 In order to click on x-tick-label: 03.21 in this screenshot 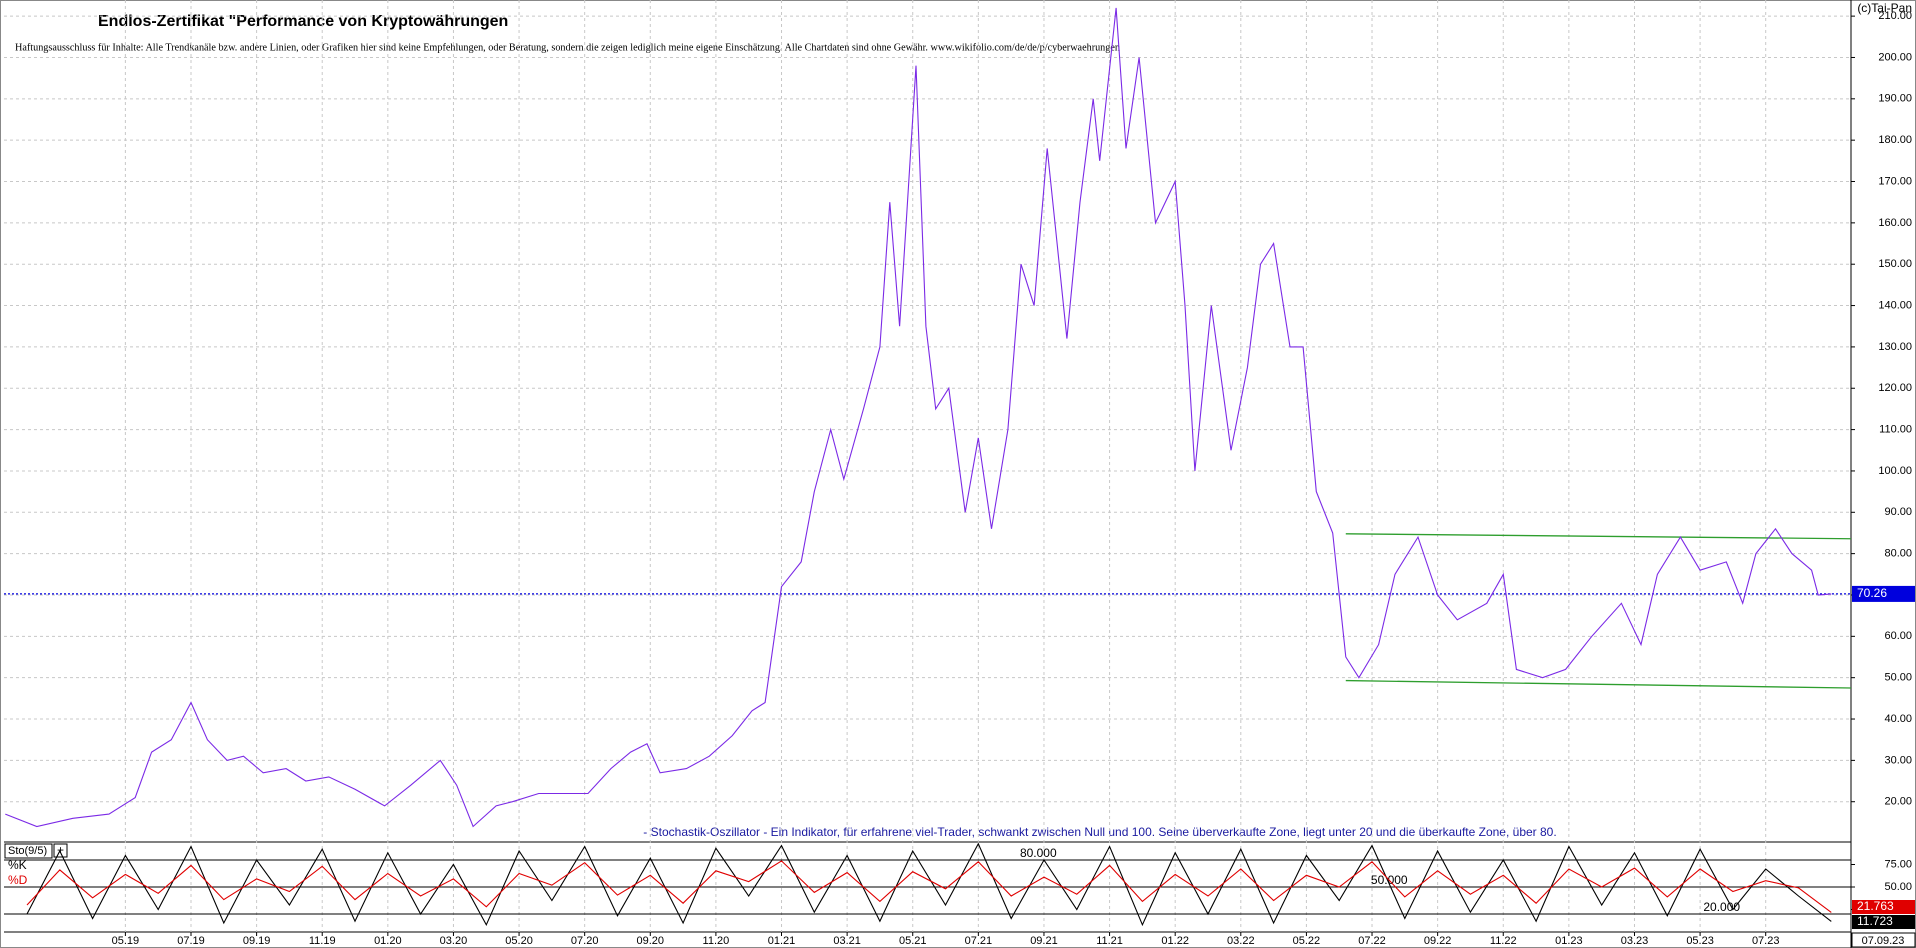, I will do `click(847, 941)`.